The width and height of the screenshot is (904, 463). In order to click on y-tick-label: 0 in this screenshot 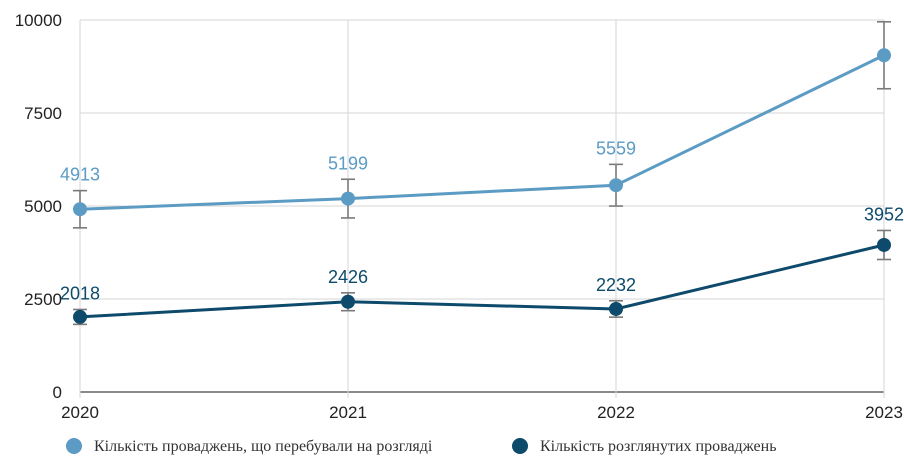, I will do `click(57, 392)`.